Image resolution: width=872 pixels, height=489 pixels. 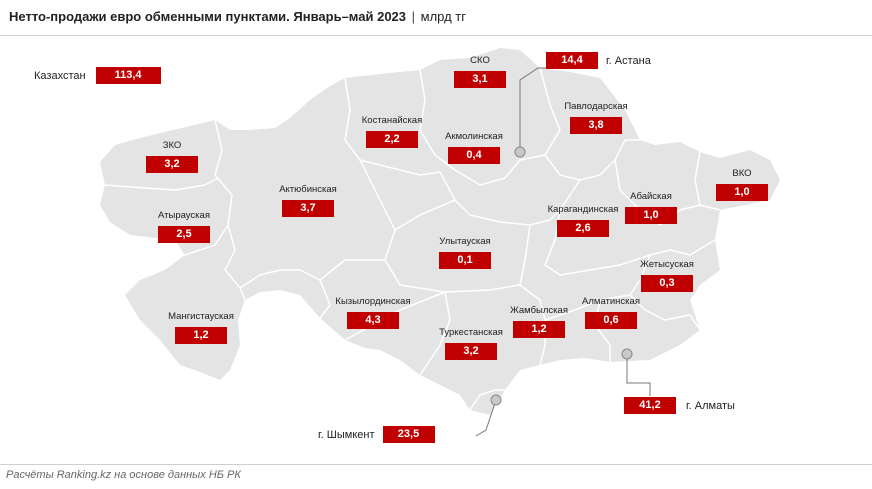 I want to click on region-akmola: Акмолинская 0,4, so click(x=474, y=147).